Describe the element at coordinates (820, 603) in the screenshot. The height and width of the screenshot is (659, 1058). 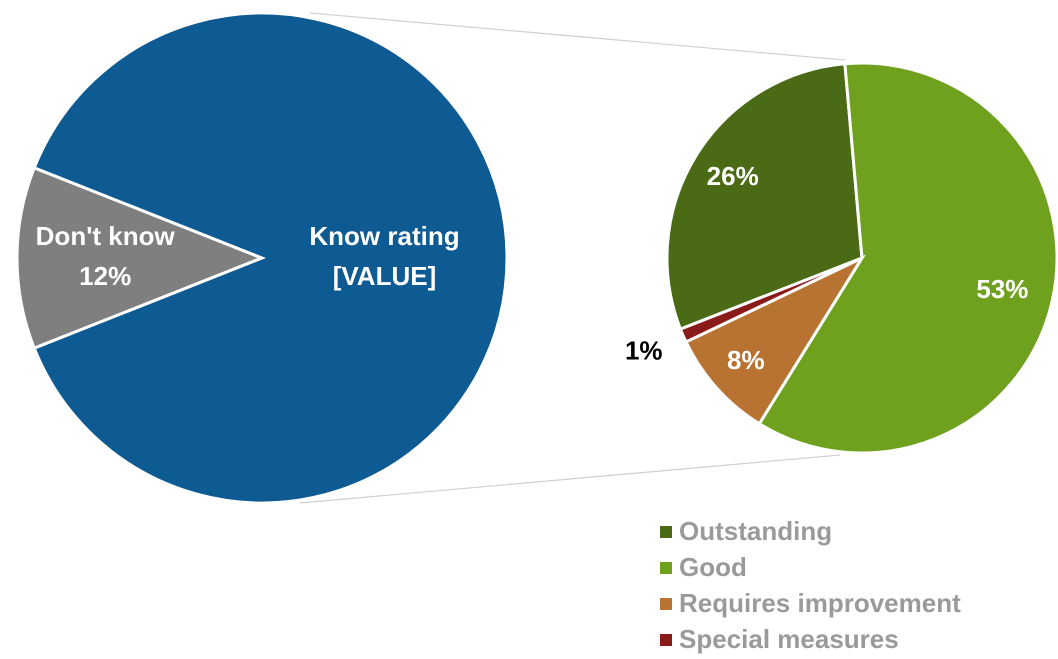
I see `legend-label: Requires improvement` at that location.